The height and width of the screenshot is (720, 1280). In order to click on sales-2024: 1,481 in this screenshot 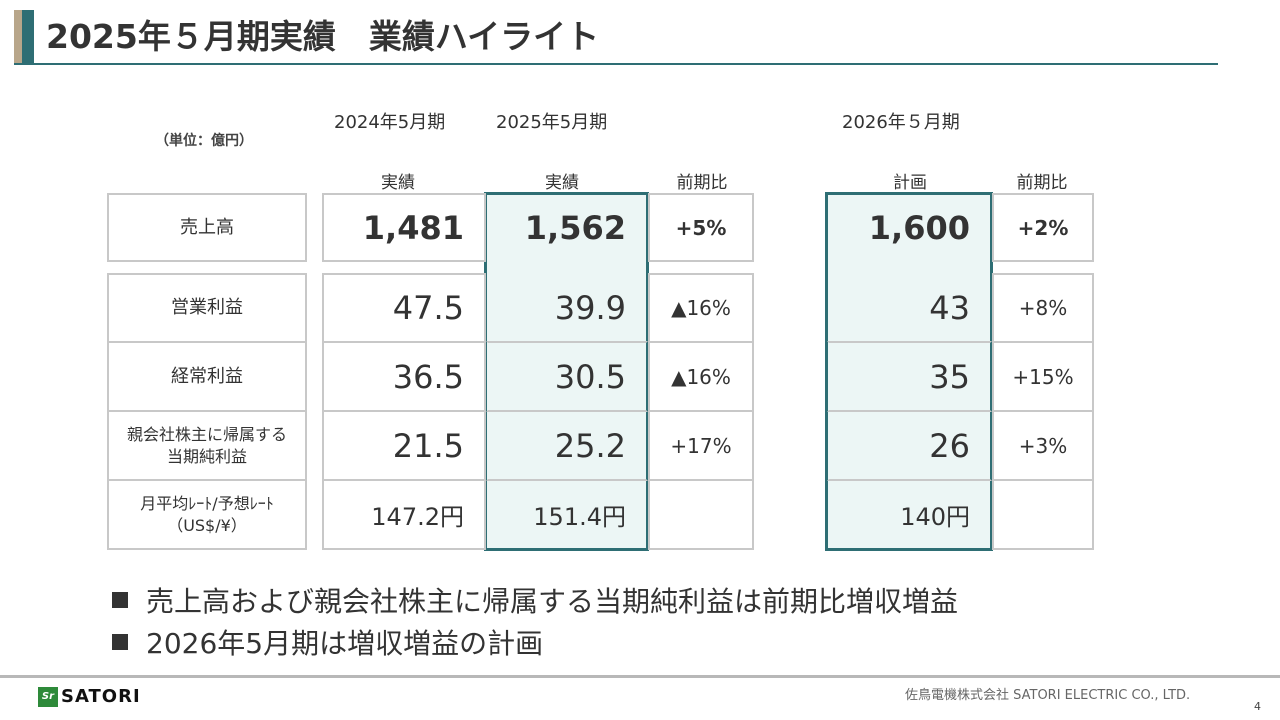, I will do `click(404, 227)`.